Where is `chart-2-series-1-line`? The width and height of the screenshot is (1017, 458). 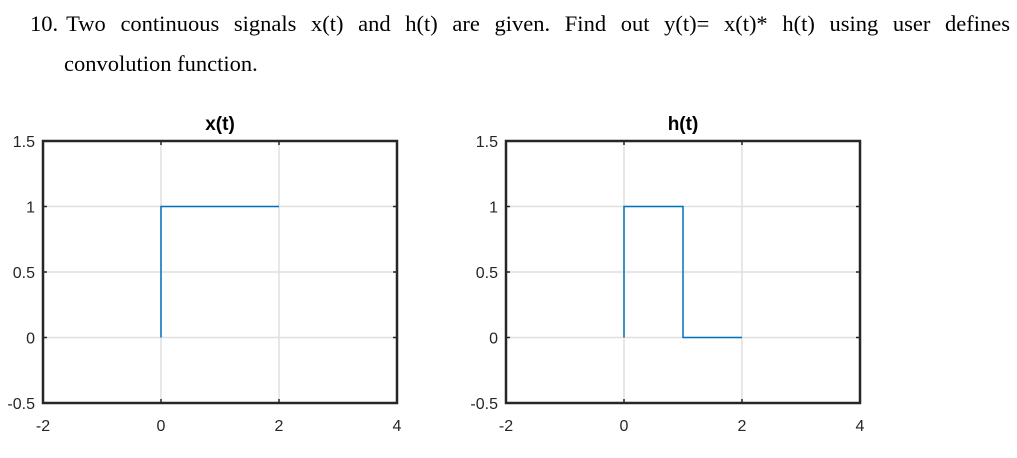 chart-2-series-1-line is located at coordinates (682, 272).